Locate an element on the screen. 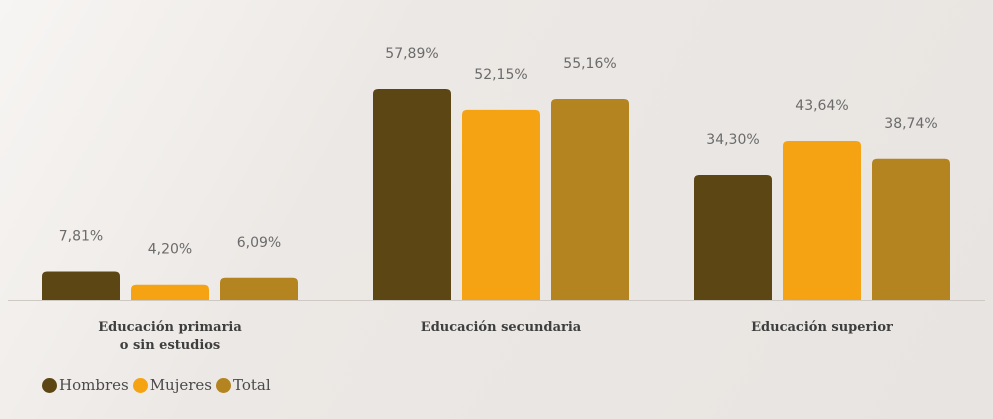  legend-label-hombres: Hombres is located at coordinates (94, 385).